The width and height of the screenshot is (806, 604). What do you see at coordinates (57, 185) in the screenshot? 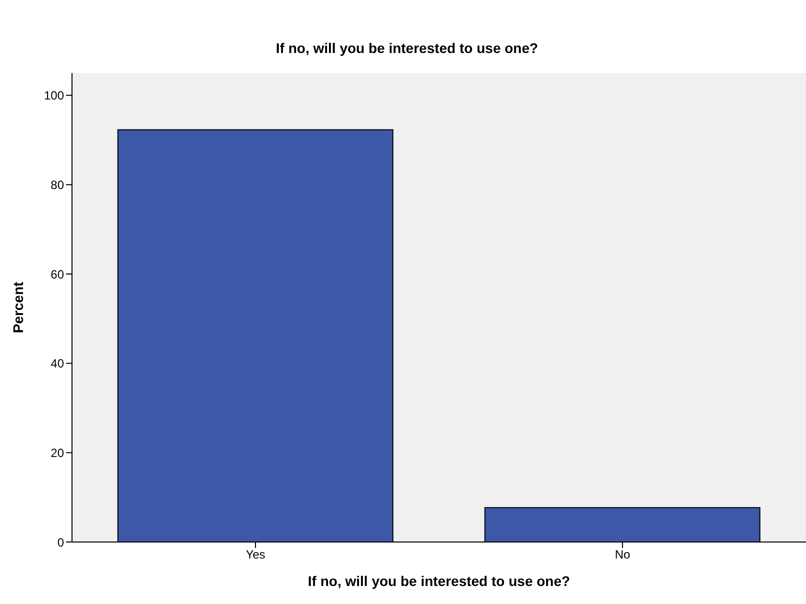
I see `y-tick-label: 80` at bounding box center [57, 185].